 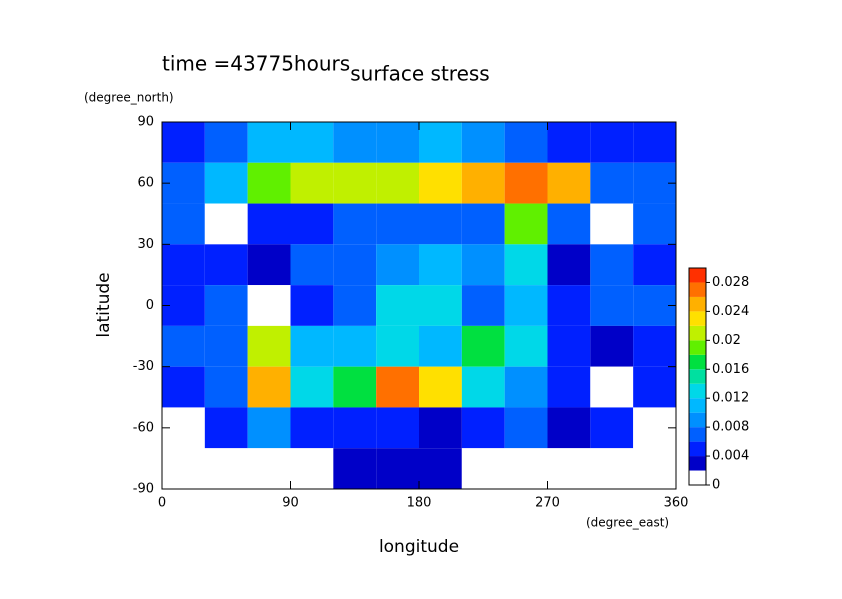 What do you see at coordinates (145, 122) in the screenshot?
I see `y-tick-label: 90` at bounding box center [145, 122].